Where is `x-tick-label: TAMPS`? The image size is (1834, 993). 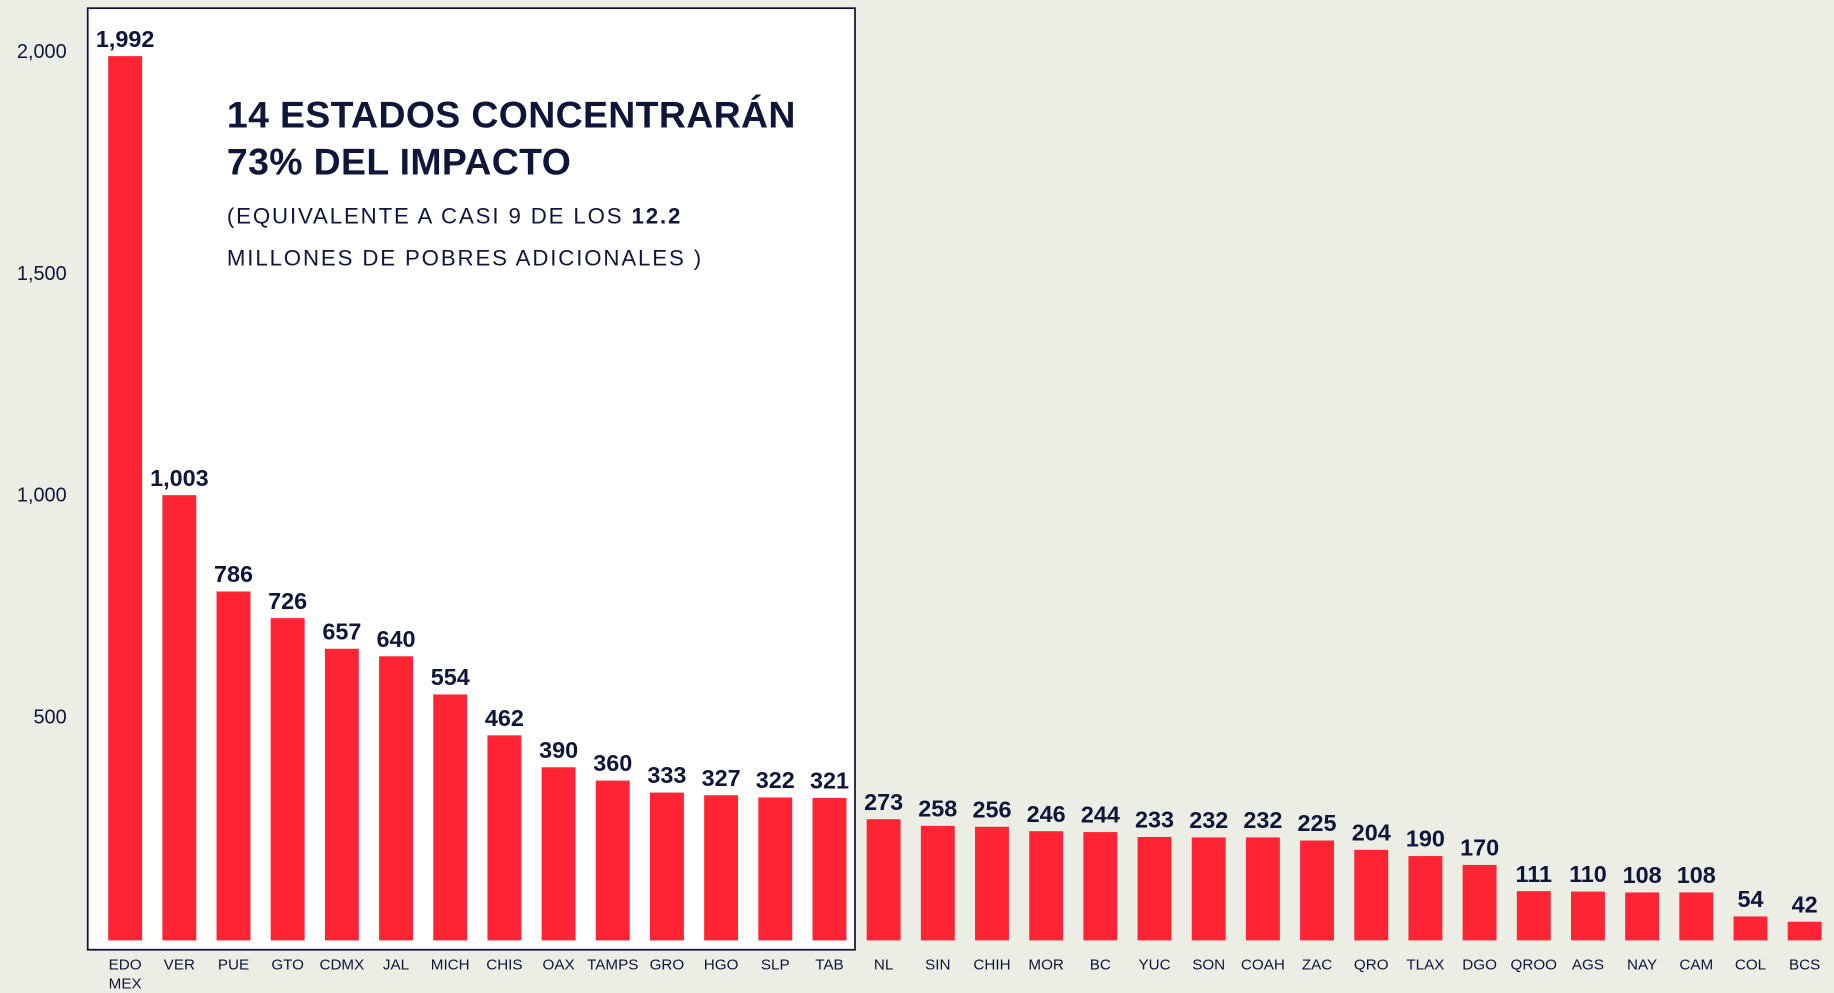
x-tick-label: TAMPS is located at coordinates (613, 964).